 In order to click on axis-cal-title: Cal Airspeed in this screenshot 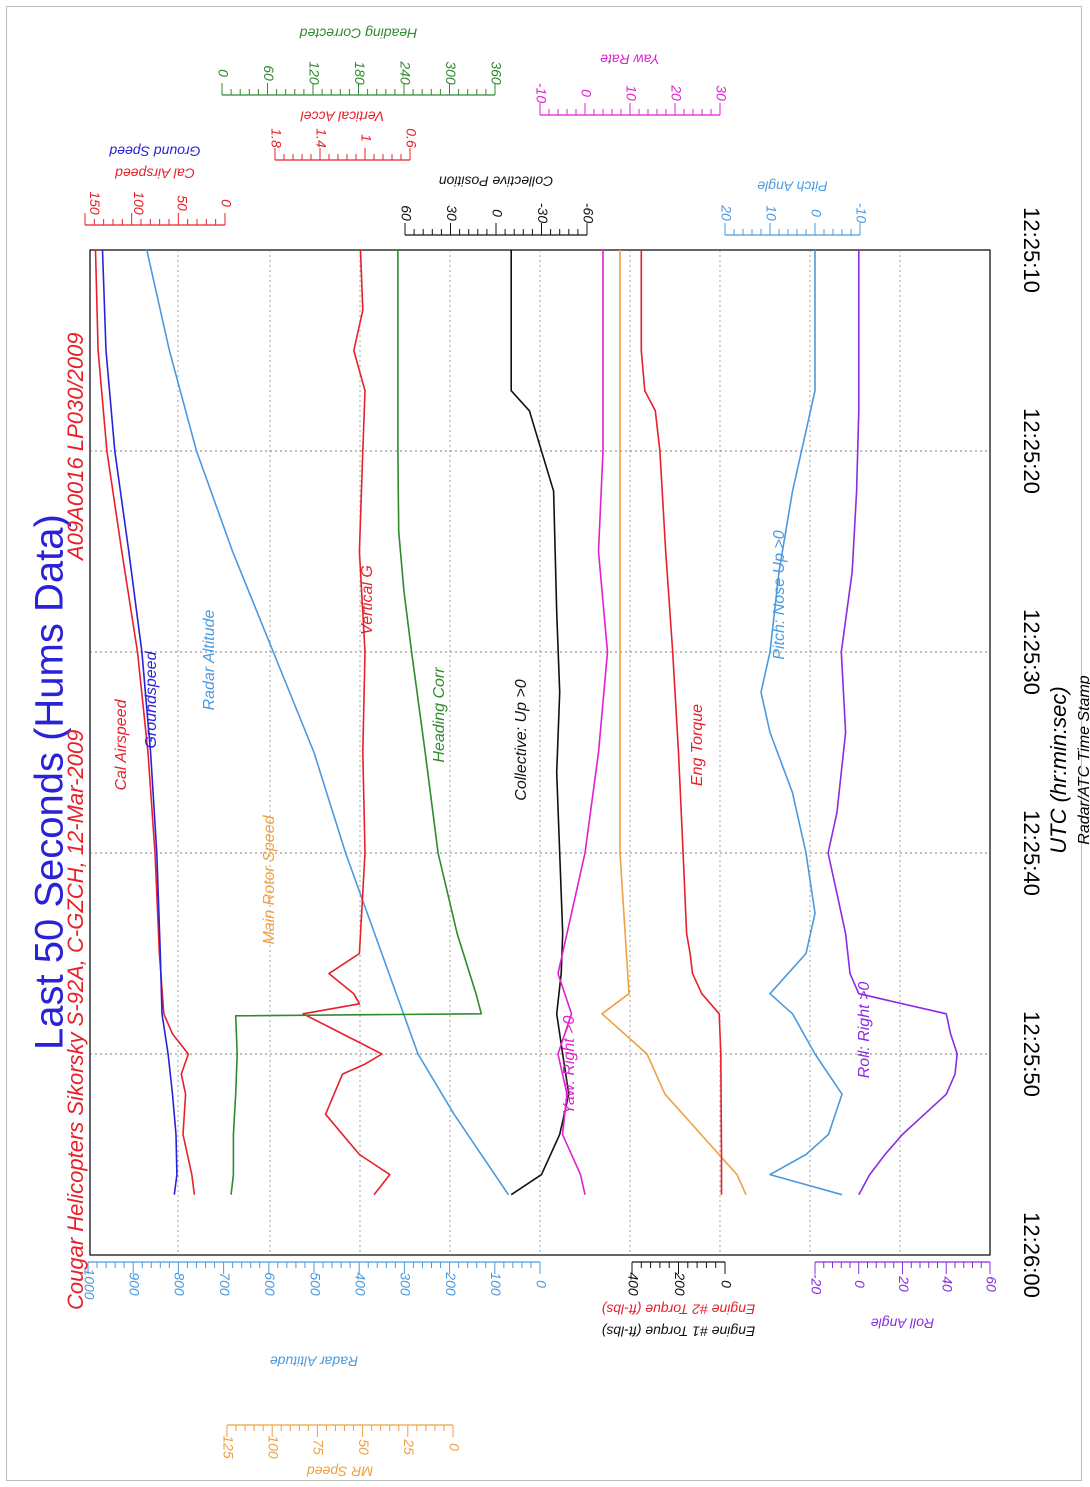, I will do `click(154, 173)`.